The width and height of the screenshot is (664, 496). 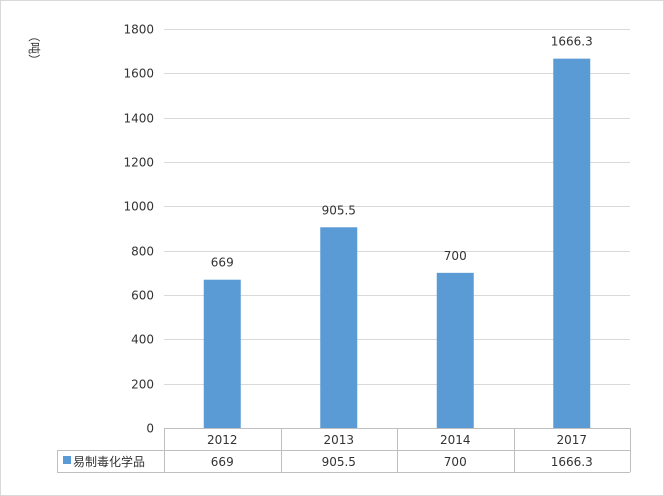 I want to click on table-cell: 700, so click(x=455, y=462).